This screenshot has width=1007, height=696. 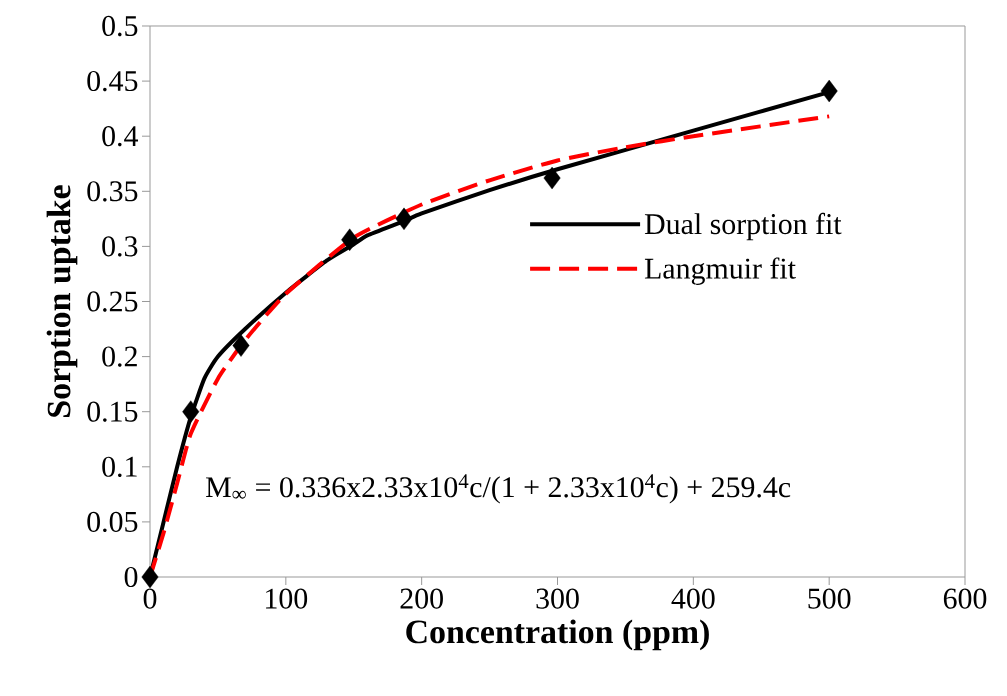 What do you see at coordinates (119, 356) in the screenshot?
I see `y-tick-label: 0.2` at bounding box center [119, 356].